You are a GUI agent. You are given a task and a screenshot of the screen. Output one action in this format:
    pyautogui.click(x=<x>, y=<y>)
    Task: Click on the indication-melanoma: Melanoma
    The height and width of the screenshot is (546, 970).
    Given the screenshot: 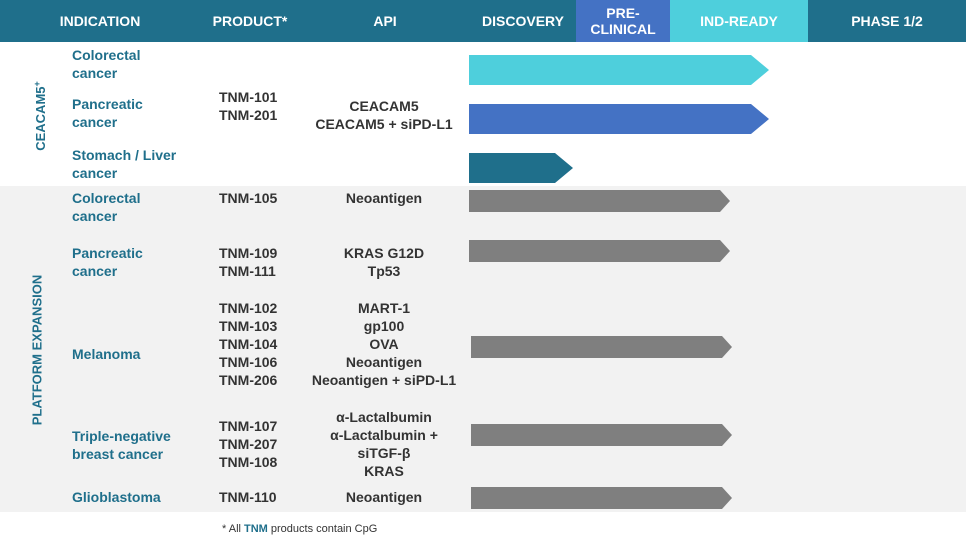 What is the action you would take?
    pyautogui.click(x=106, y=354)
    